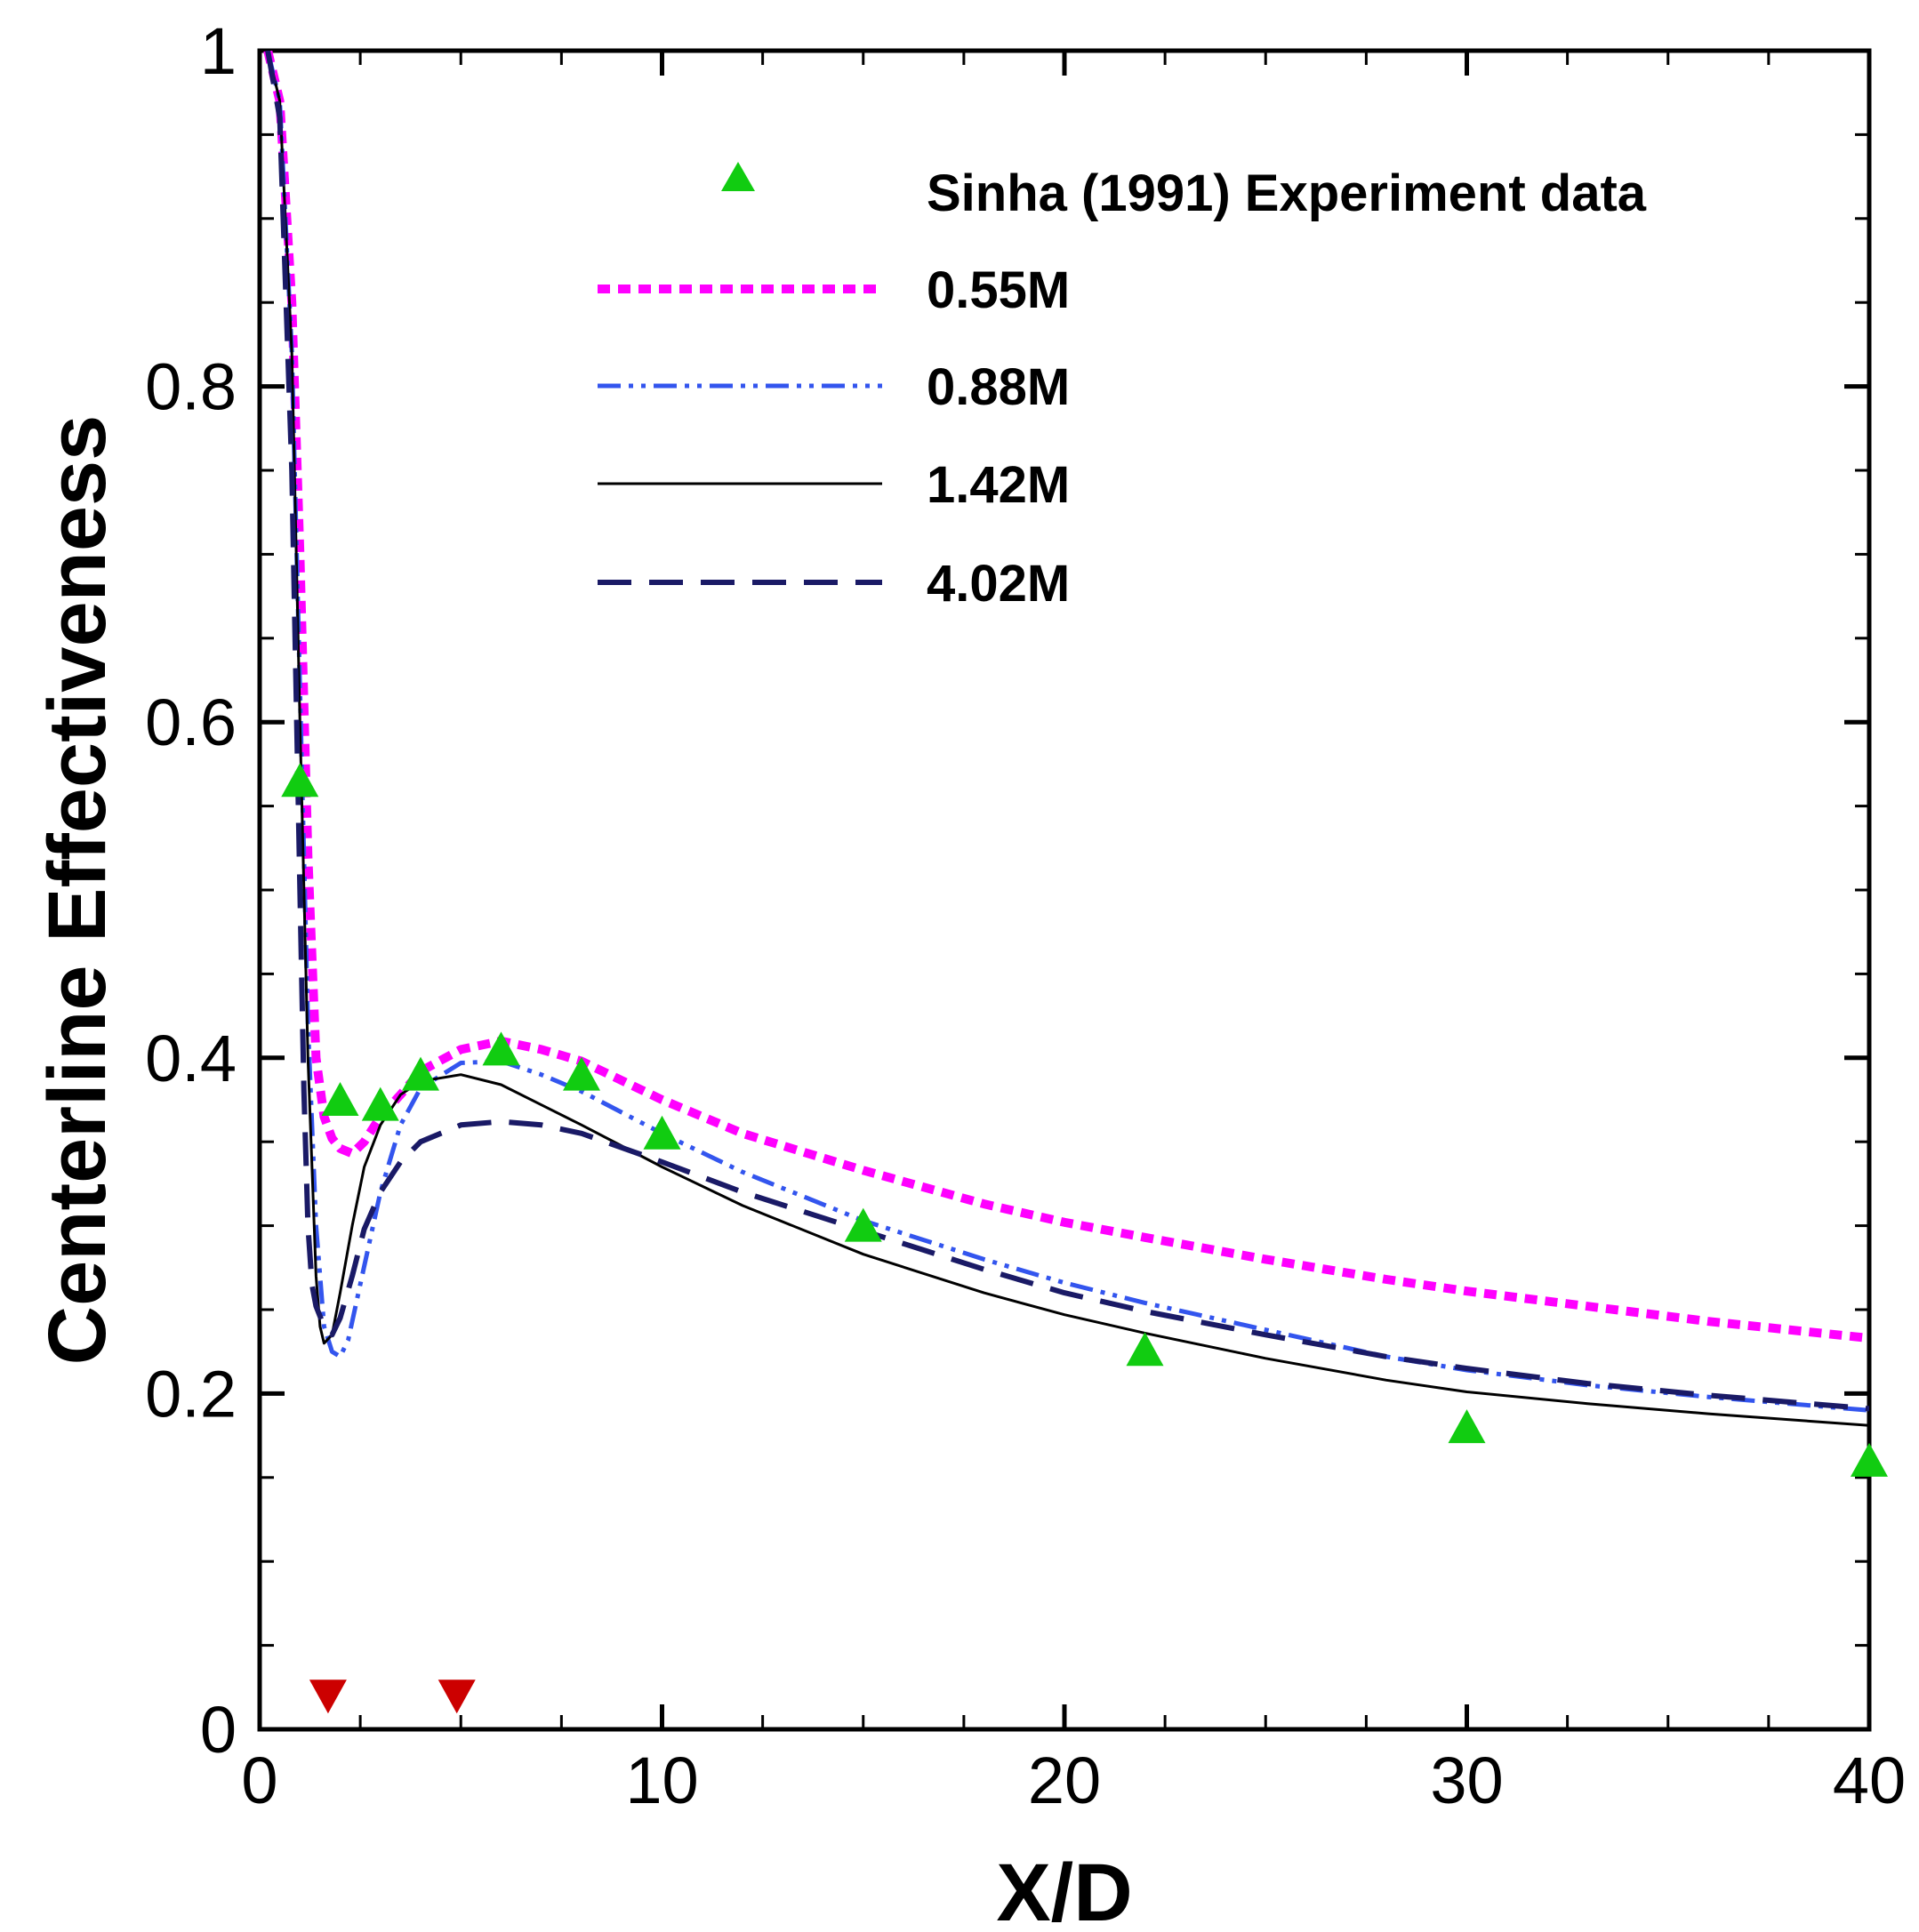 Image resolution: width=1919 pixels, height=1932 pixels. I want to click on x-tick-label: 0, so click(259, 1781).